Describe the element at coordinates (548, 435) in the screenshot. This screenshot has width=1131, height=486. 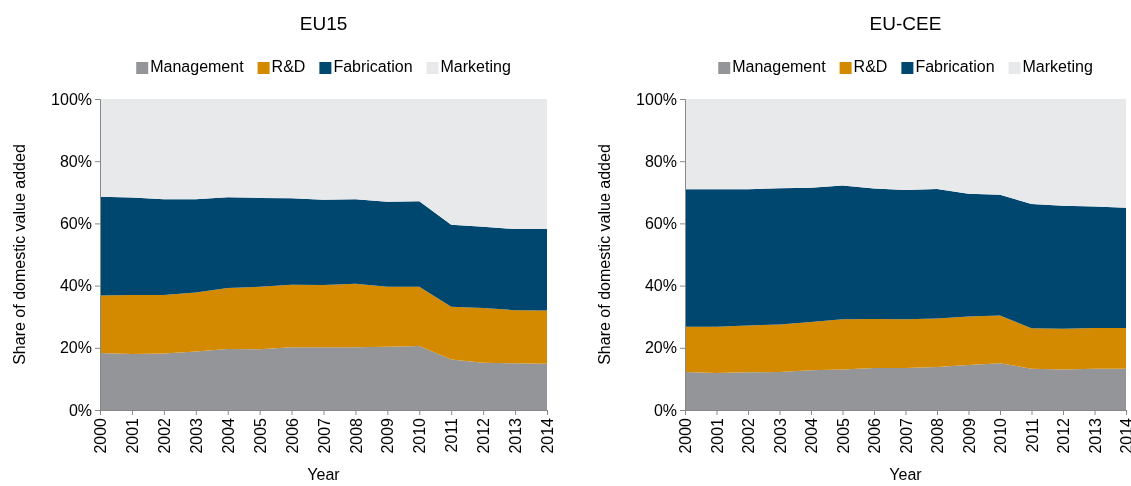
I see `x-tick-label: 2014` at that location.